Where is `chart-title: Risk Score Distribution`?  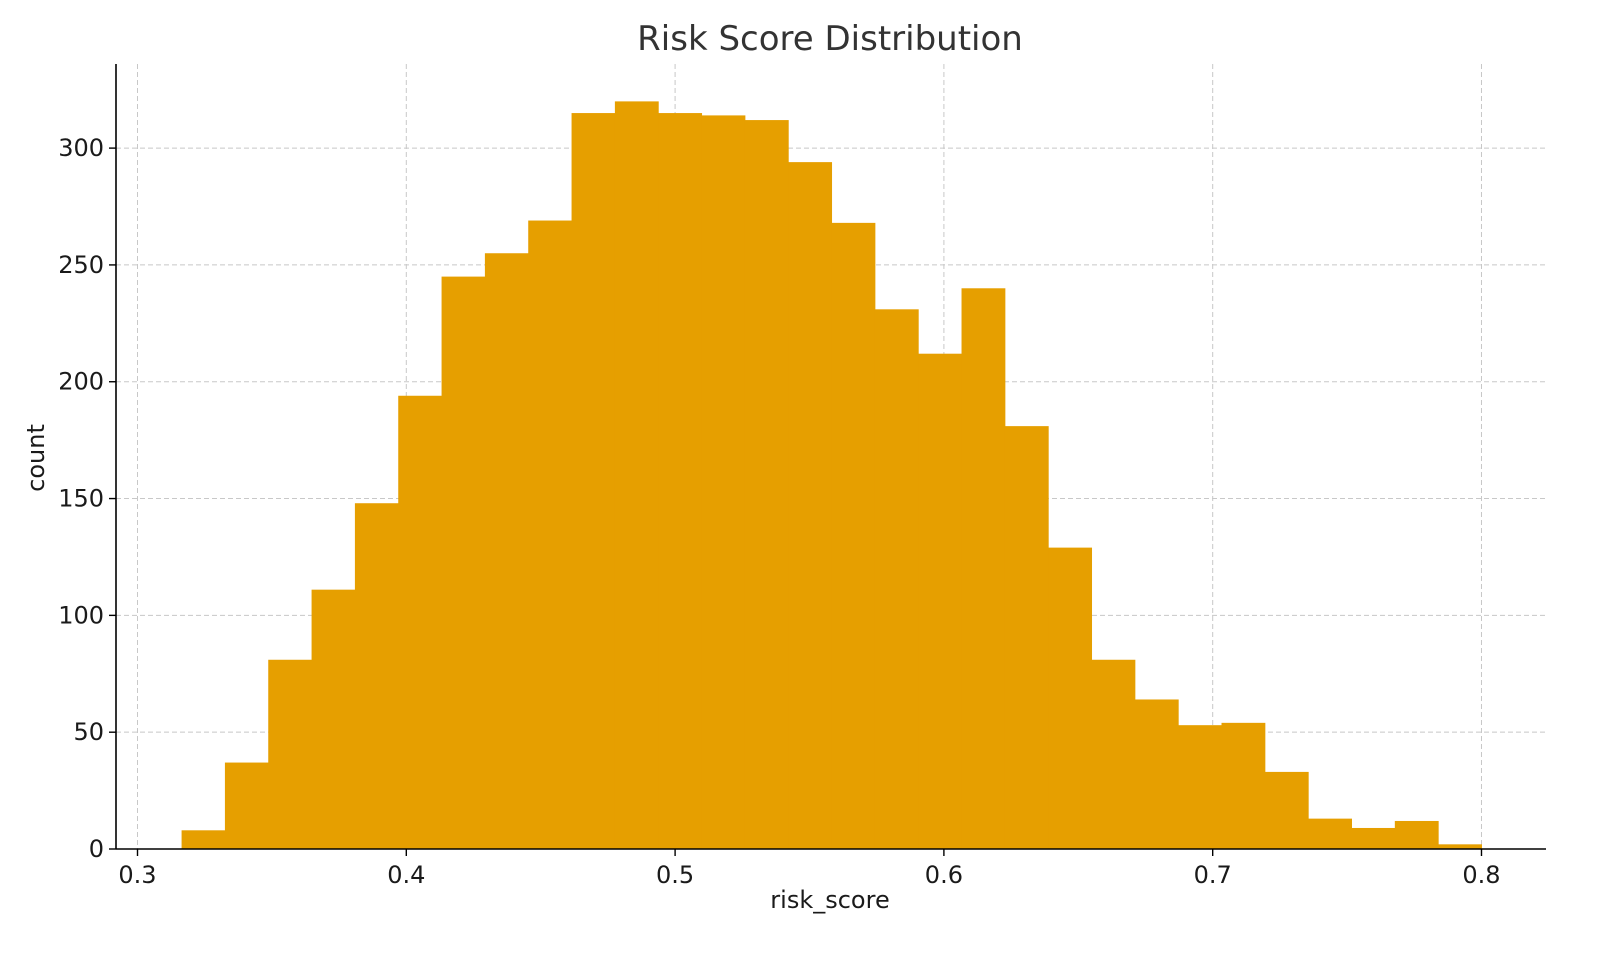
chart-title: Risk Score Distribution is located at coordinates (830, 39).